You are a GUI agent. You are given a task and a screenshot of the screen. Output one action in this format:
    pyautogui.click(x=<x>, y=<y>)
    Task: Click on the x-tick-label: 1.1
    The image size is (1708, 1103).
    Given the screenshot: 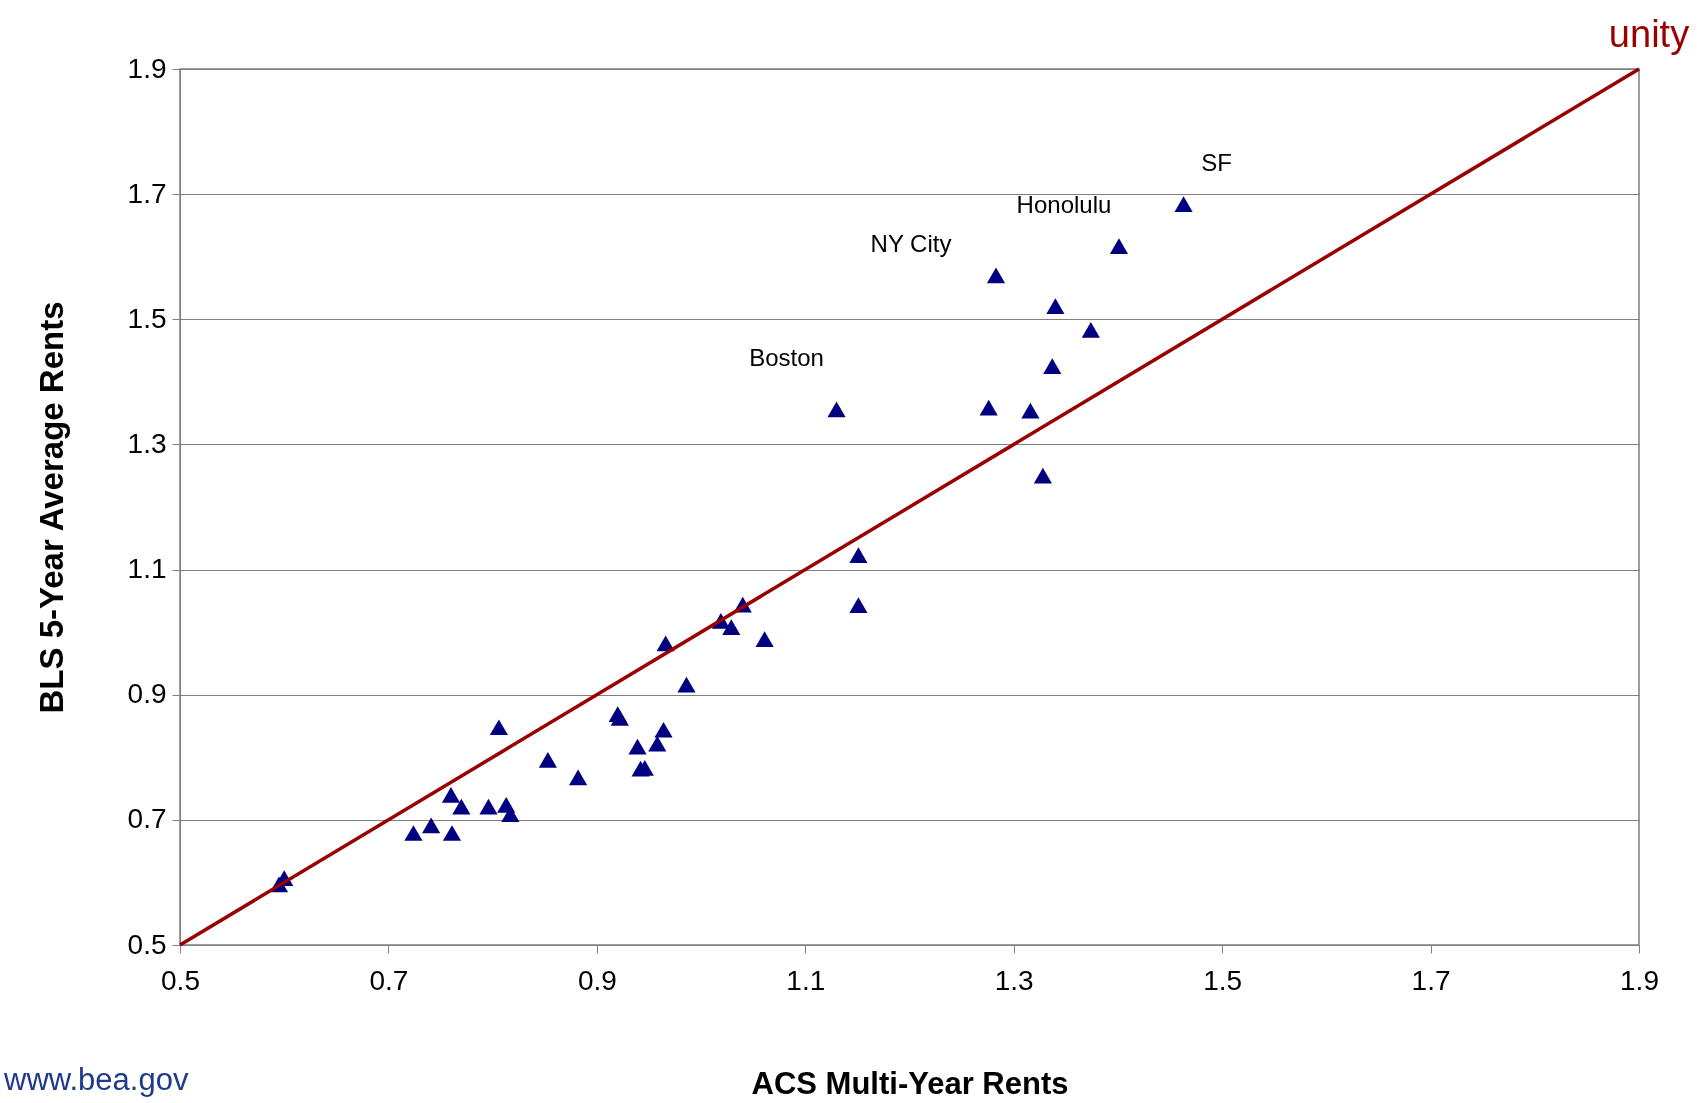 What is the action you would take?
    pyautogui.click(x=806, y=980)
    